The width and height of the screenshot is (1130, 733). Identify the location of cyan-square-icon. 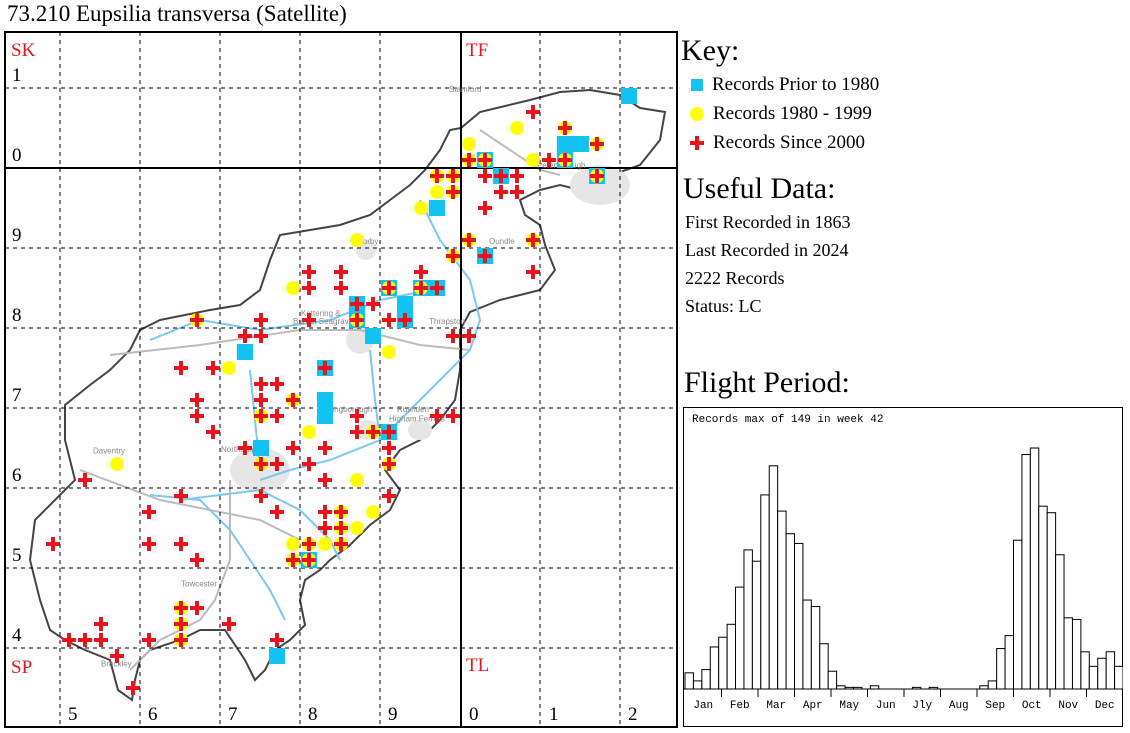
(697, 85).